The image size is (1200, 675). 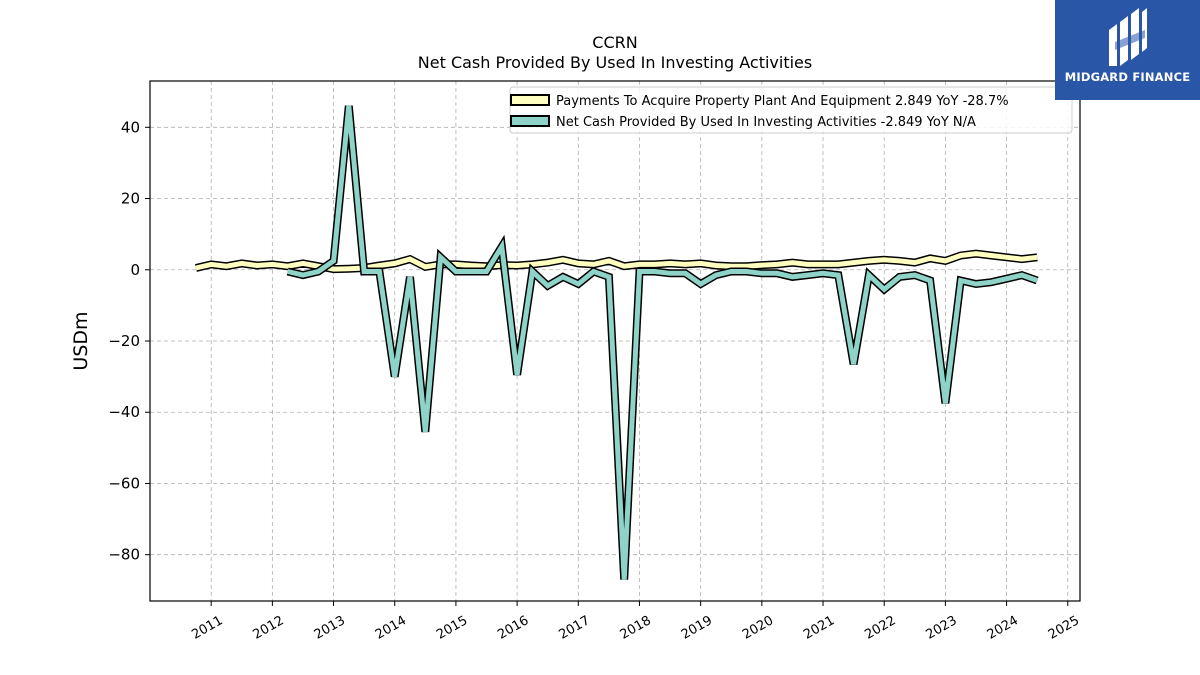 I want to click on y-tick-label: −20, so click(x=124, y=341).